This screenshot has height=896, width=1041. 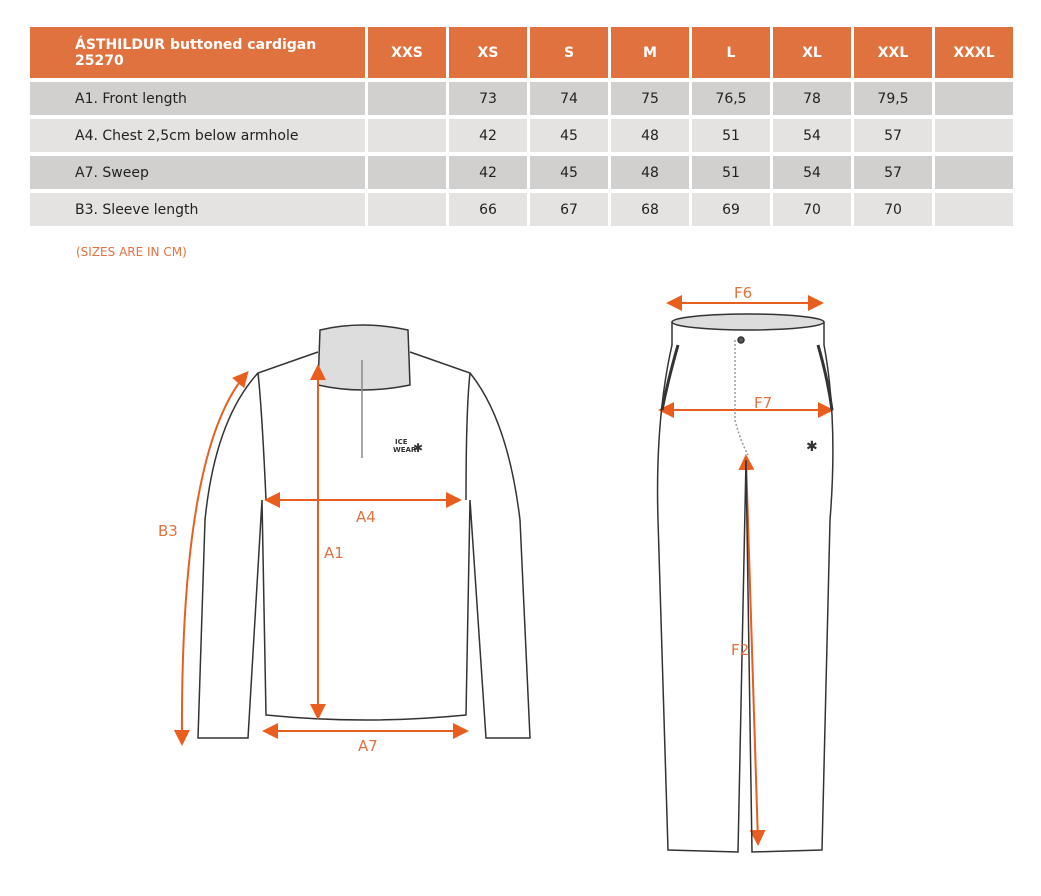 I want to click on table-row: A7. Sweep 42 45 48 51 54 57, so click(x=521, y=172).